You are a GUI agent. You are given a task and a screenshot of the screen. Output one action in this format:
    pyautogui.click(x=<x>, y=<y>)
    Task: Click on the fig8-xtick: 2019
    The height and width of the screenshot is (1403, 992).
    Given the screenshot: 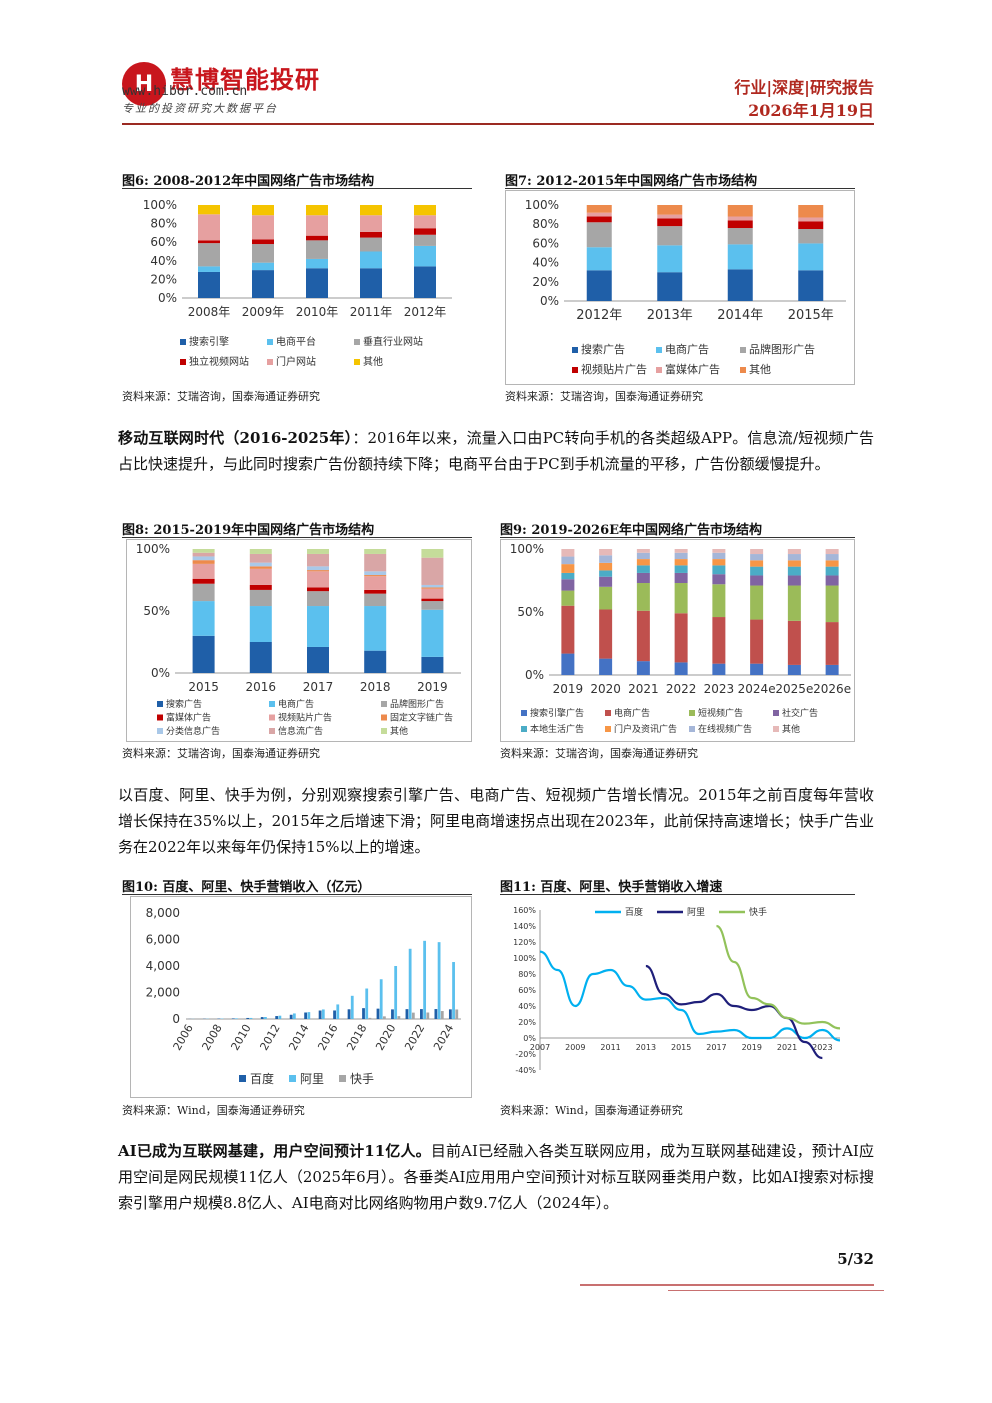 What is the action you would take?
    pyautogui.click(x=432, y=687)
    